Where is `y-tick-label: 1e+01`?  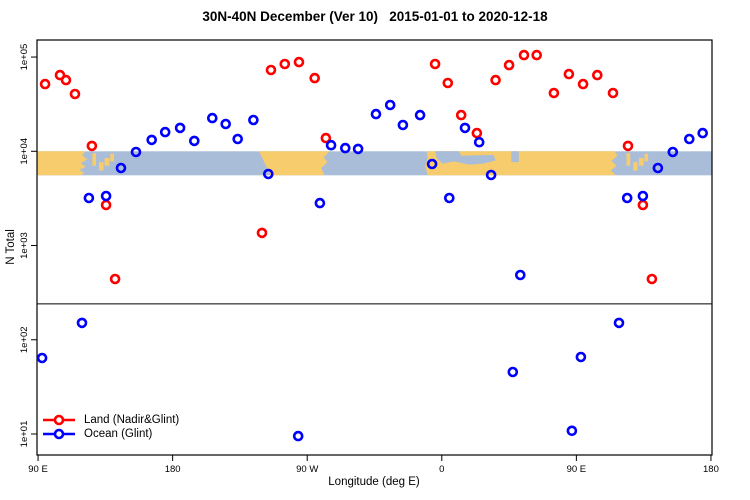 y-tick-label: 1e+01 is located at coordinates (24, 434).